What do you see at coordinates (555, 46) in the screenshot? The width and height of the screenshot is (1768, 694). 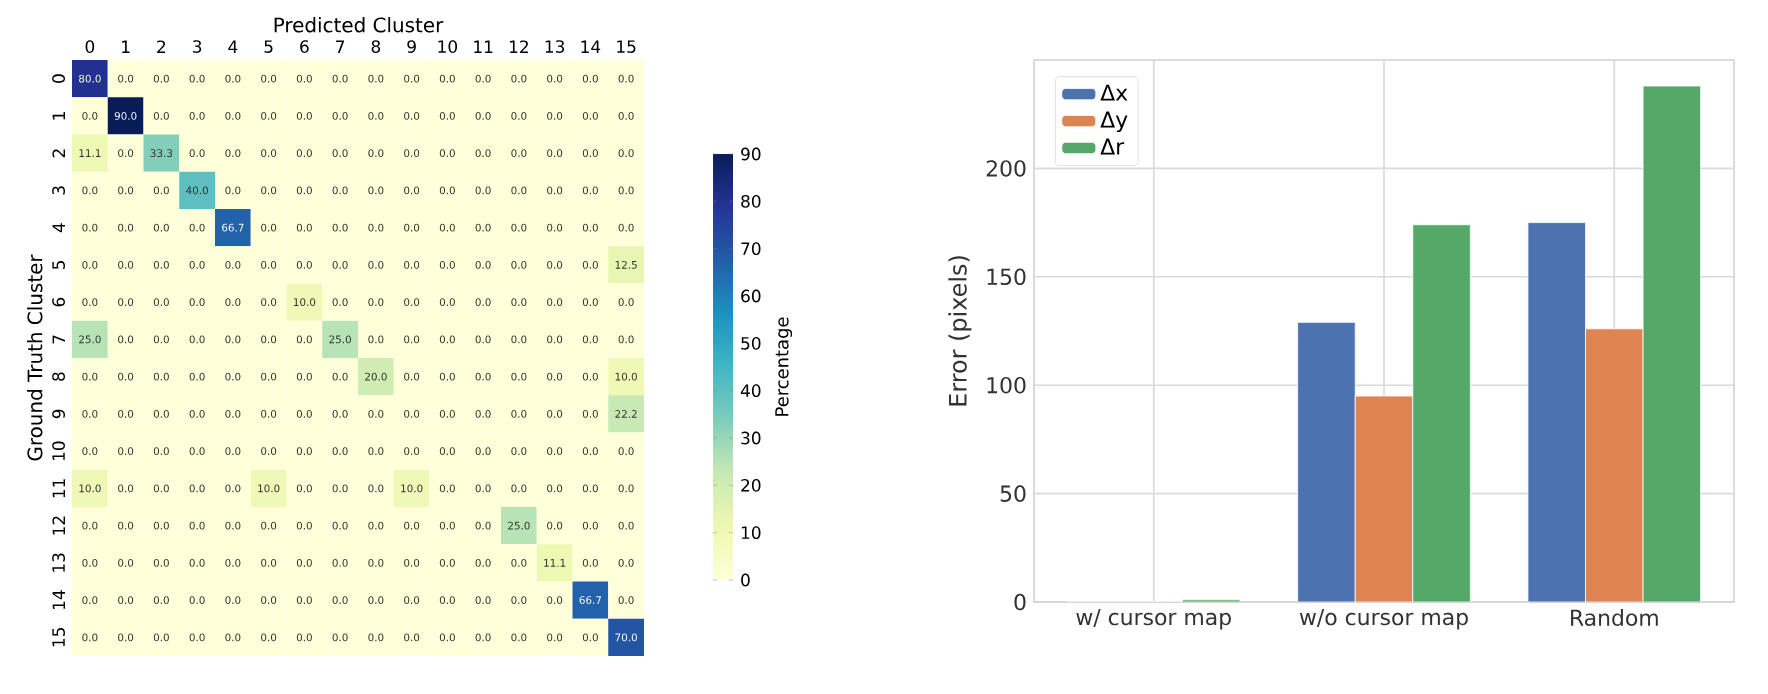 I see `x-tick-label: 13` at bounding box center [555, 46].